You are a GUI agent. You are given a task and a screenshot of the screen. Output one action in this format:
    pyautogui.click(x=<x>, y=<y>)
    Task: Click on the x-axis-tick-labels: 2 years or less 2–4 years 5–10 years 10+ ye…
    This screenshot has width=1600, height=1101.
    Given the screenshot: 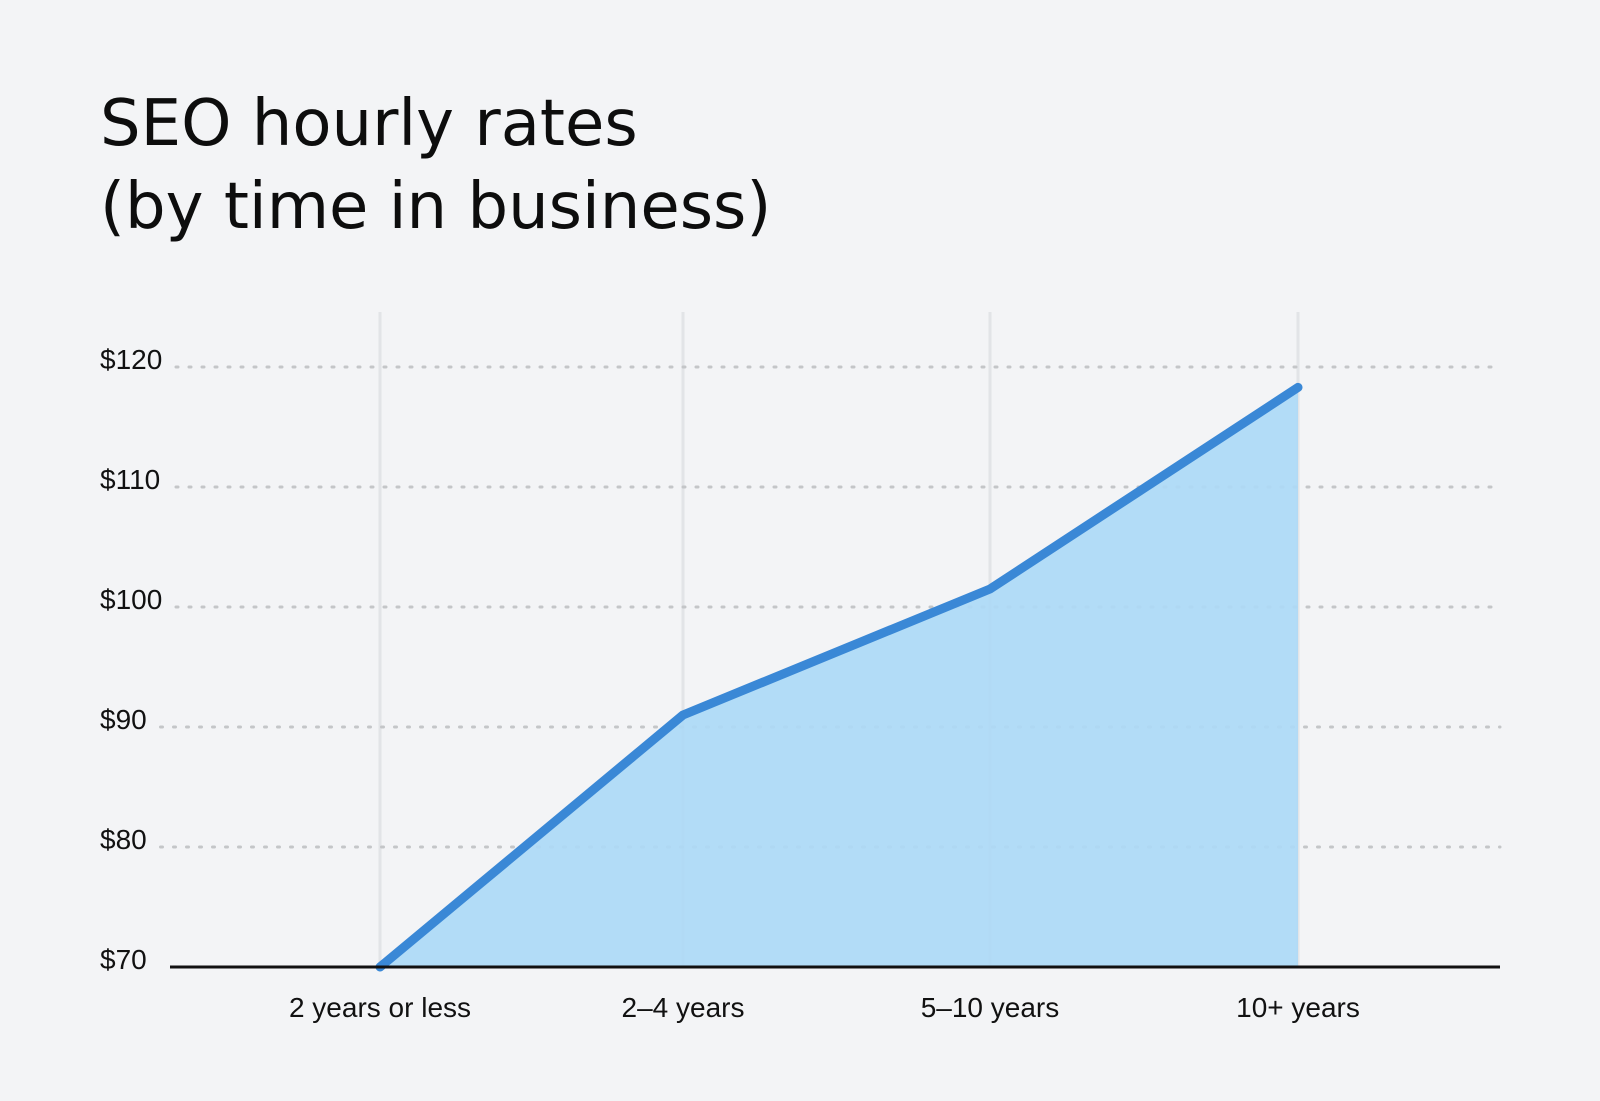 What is the action you would take?
    pyautogui.click(x=824, y=1007)
    